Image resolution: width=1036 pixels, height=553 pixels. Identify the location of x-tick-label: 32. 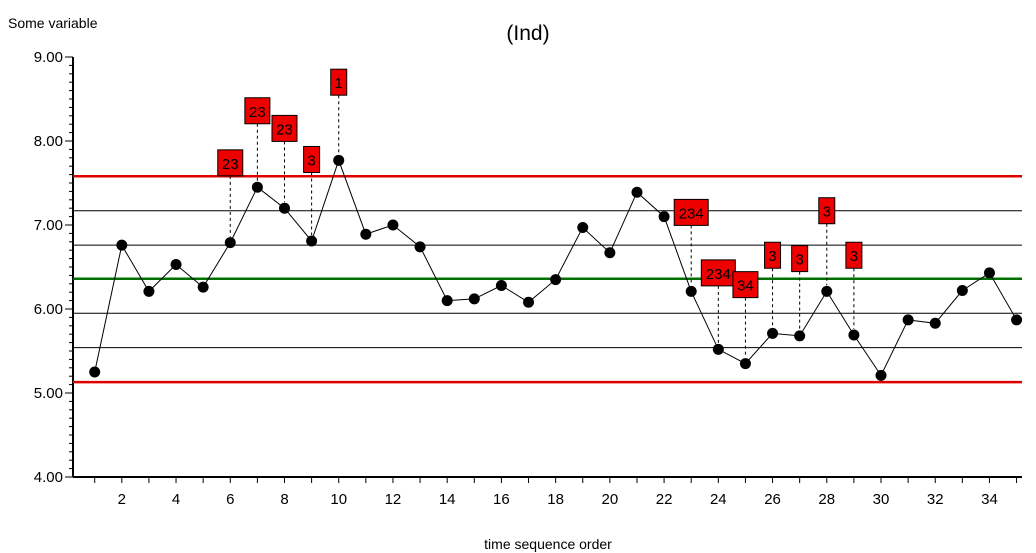
(935, 499).